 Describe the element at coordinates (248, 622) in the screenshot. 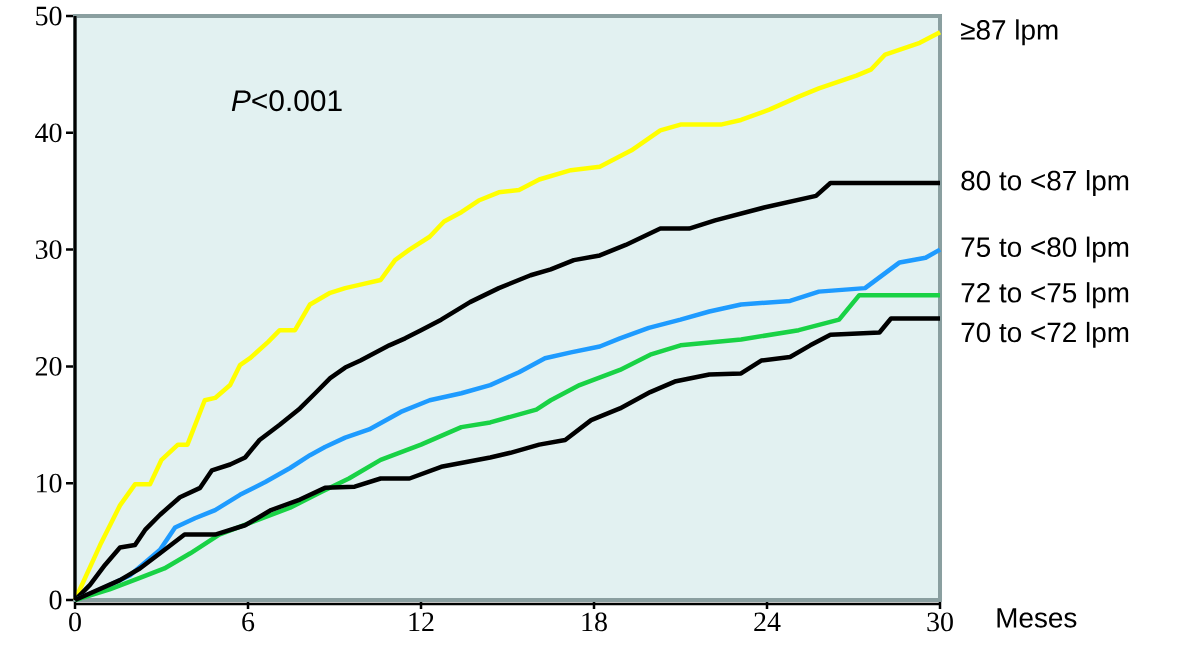

I see `x-tick-label: 6` at that location.